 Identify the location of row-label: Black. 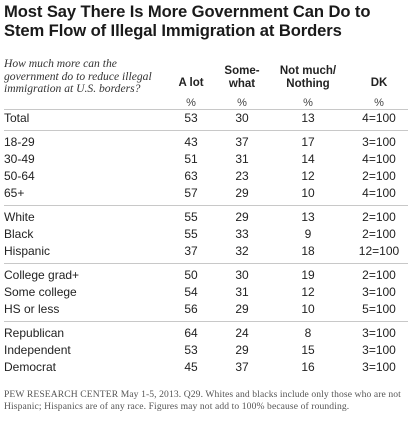
(19, 234).